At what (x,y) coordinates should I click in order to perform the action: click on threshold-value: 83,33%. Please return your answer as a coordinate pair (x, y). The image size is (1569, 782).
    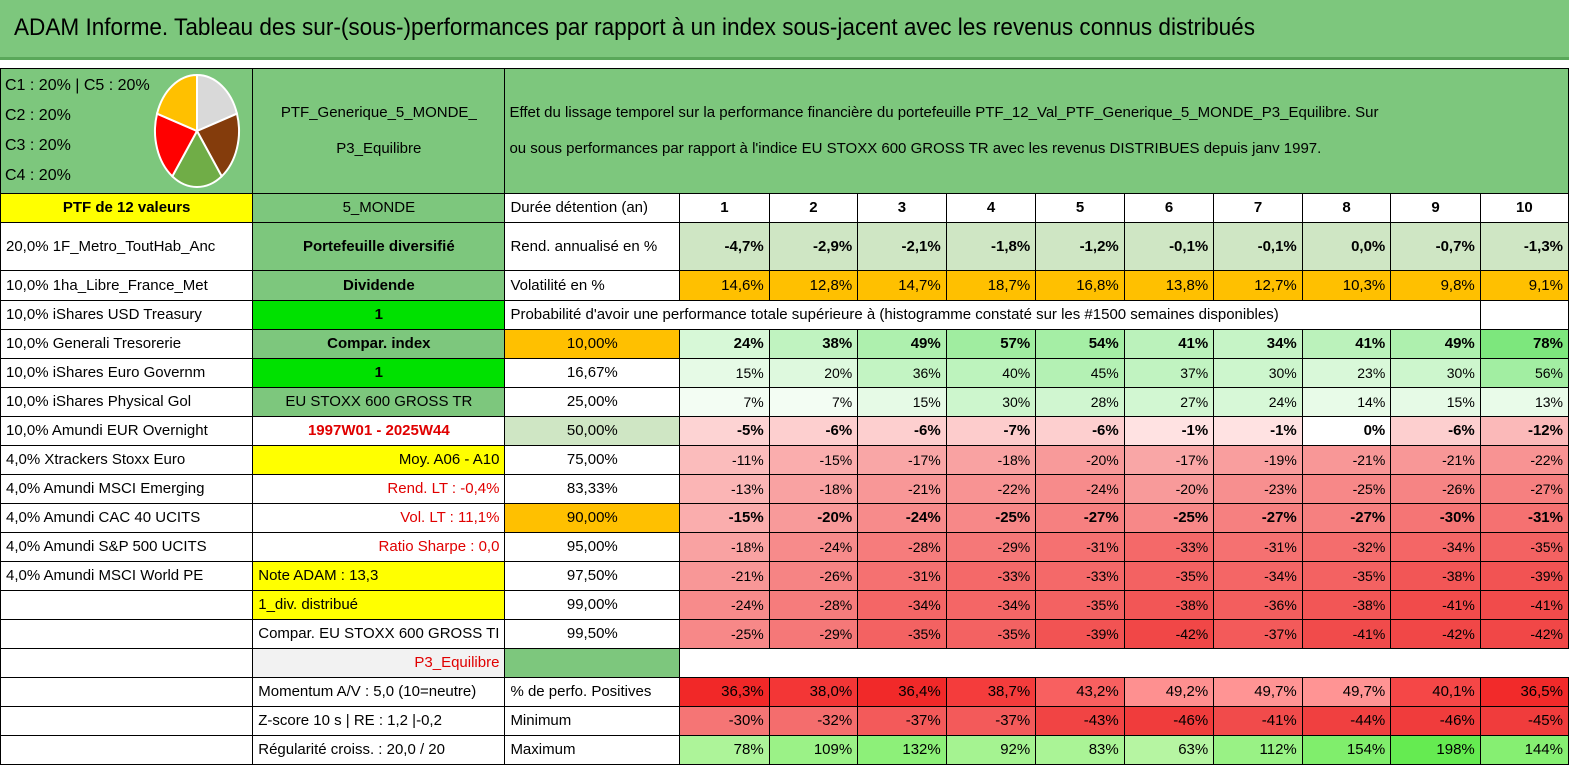
    Looking at the image, I should click on (592, 489).